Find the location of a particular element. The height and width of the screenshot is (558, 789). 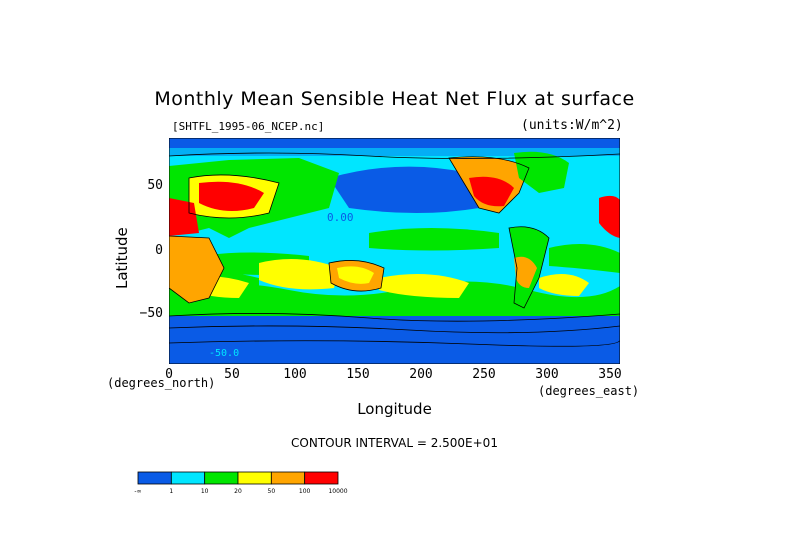

y-axis-label: Latitude is located at coordinates (122, 258).